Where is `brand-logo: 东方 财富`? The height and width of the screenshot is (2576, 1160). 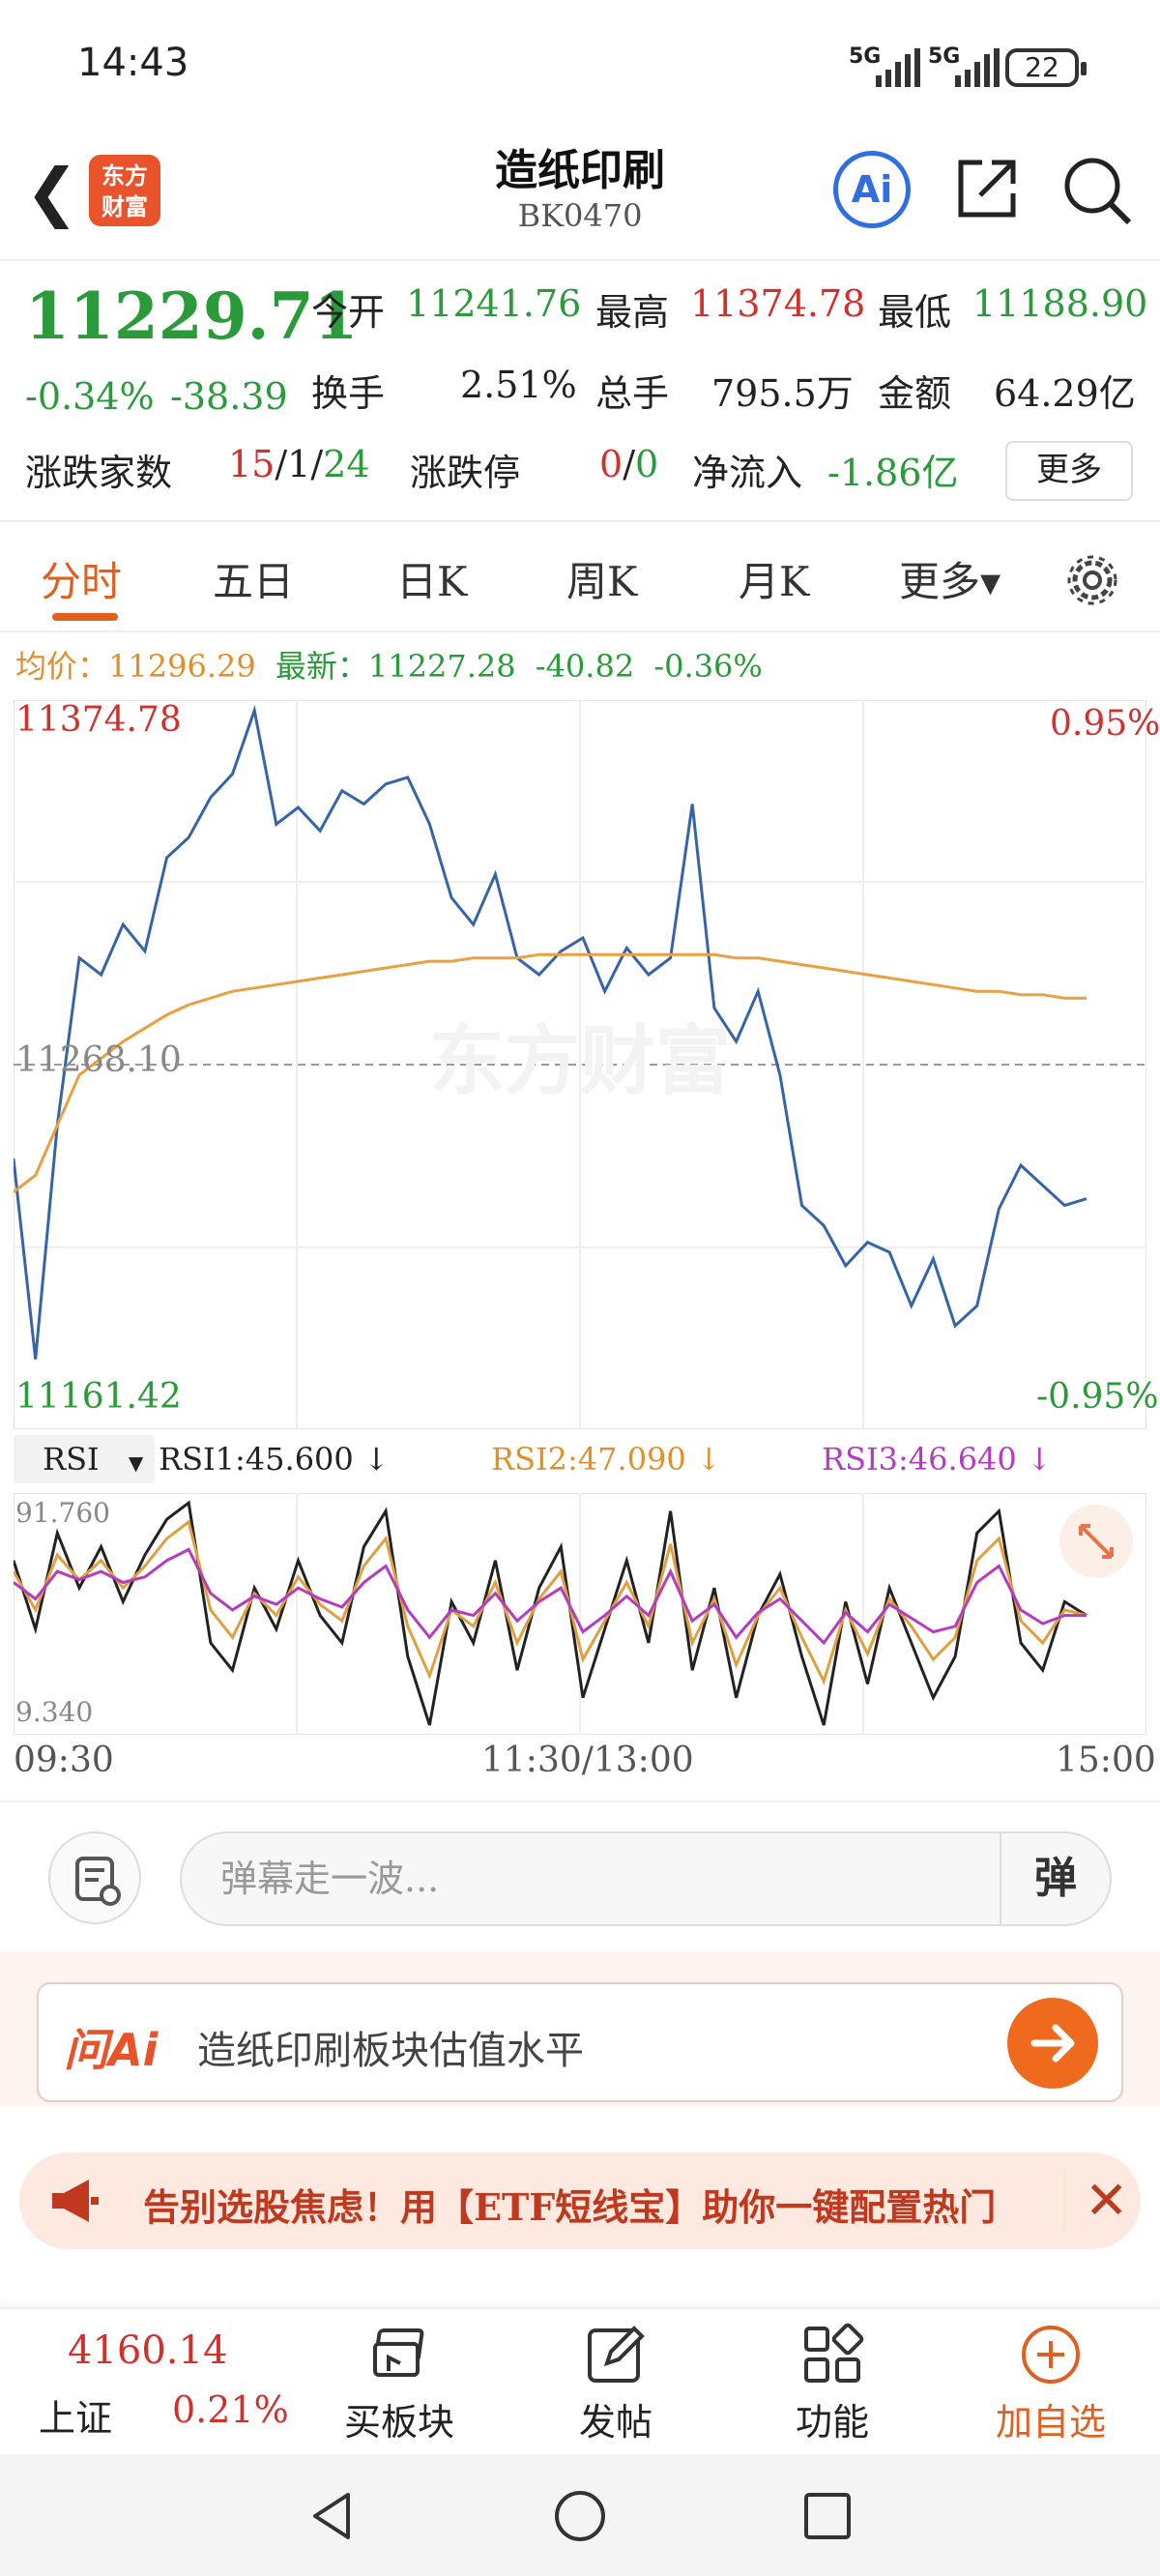
brand-logo: 东方 财富 is located at coordinates (125, 190).